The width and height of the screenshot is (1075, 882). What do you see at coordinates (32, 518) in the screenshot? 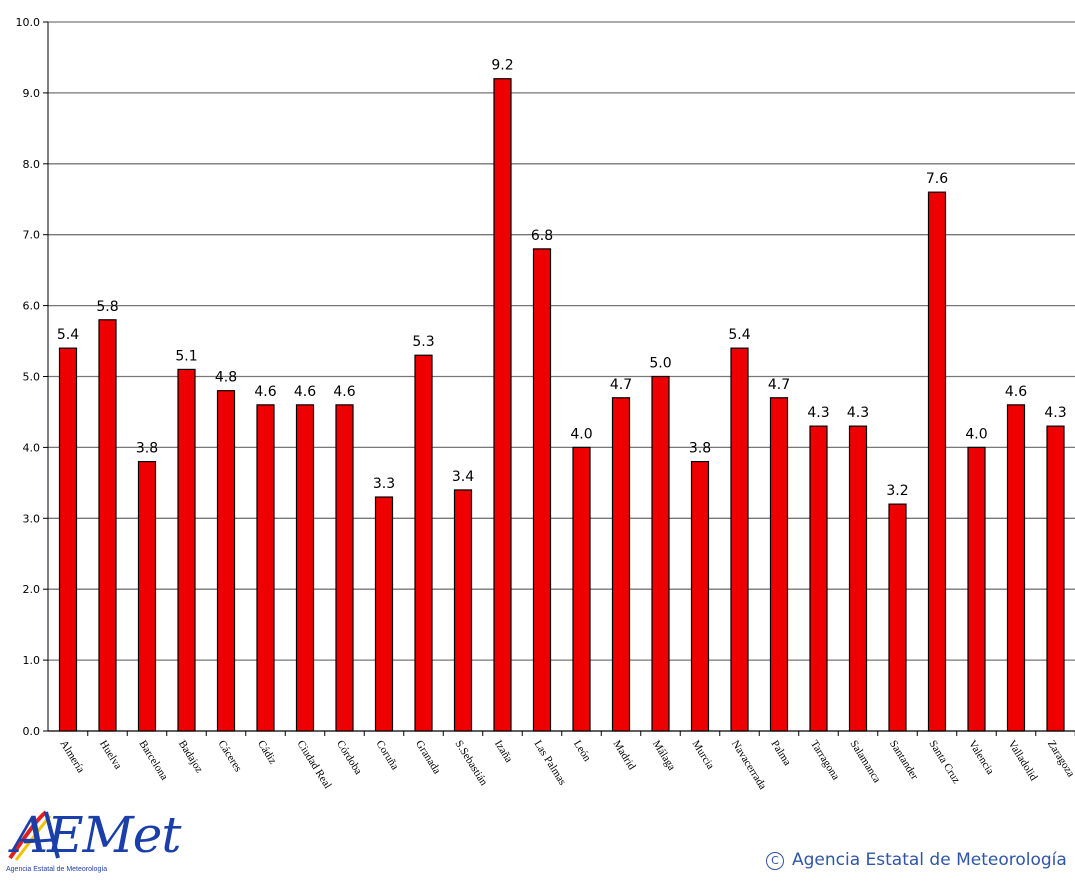
I see `y-tick-label: 3.0` at bounding box center [32, 518].